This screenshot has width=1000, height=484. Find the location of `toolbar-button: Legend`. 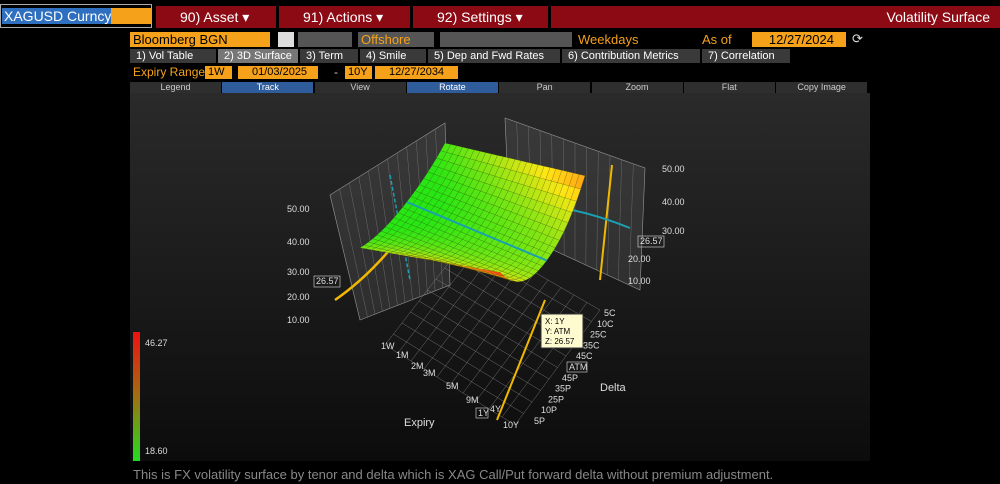

toolbar-button: Legend is located at coordinates (175, 87).